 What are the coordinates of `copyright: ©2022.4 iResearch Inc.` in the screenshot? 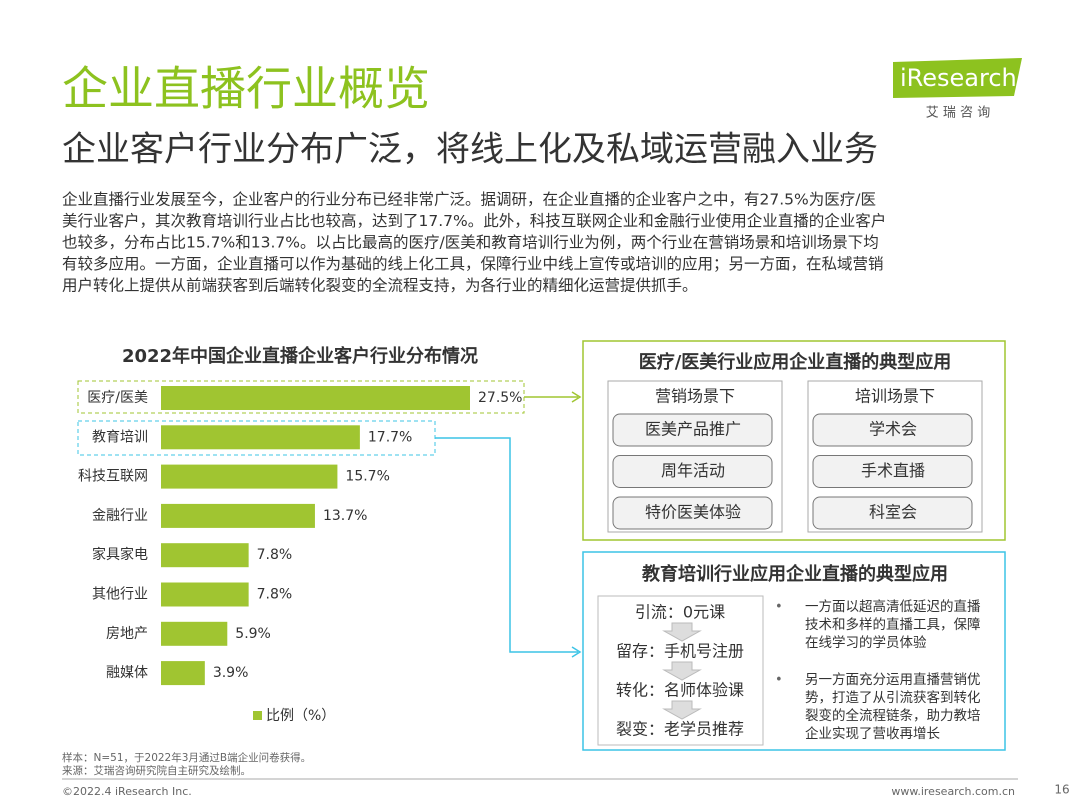 It's located at (127, 791).